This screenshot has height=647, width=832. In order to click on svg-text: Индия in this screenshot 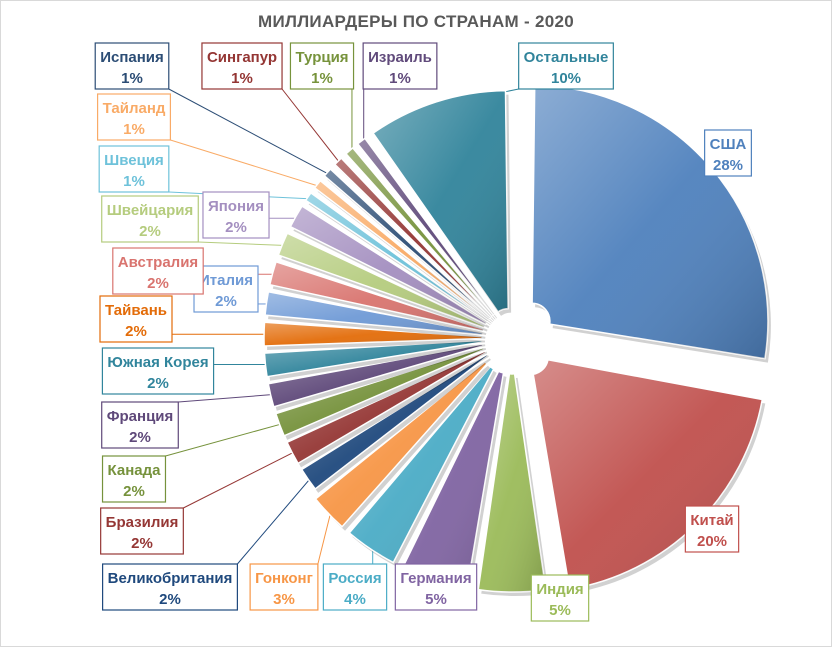, I will do `click(559, 589)`.